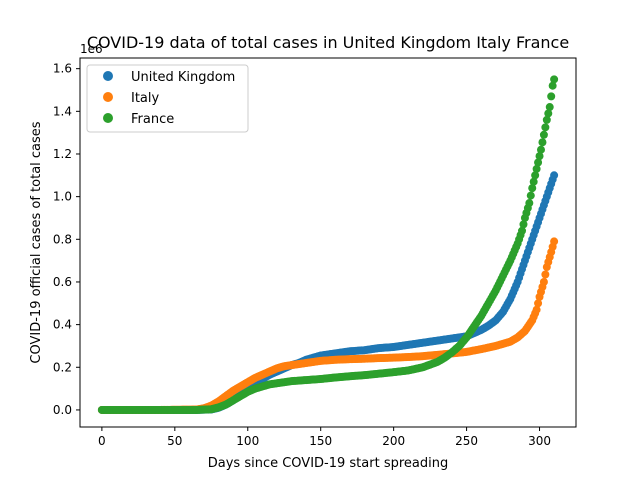  I want to click on x-tick-label: 200, so click(393, 441).